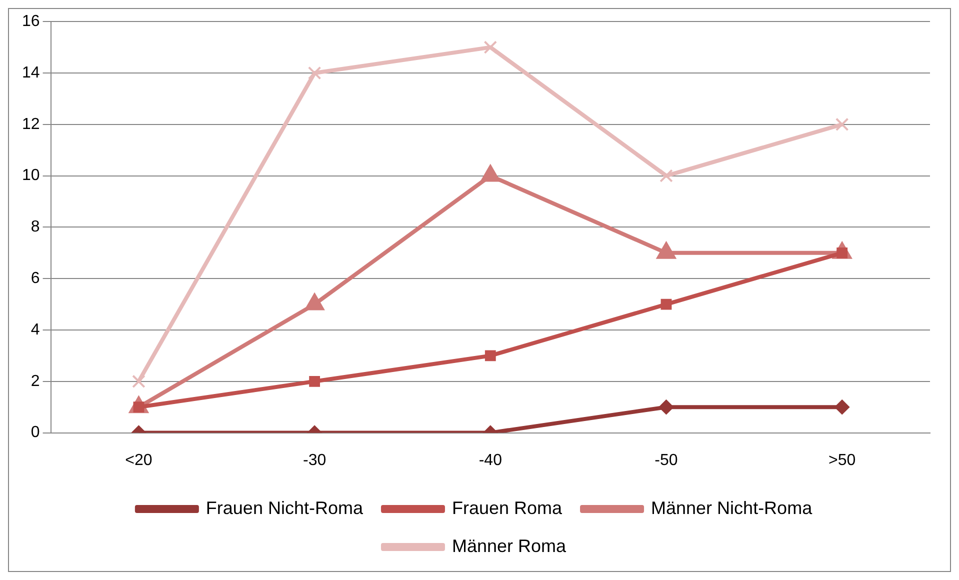 The image size is (959, 580). I want to click on x-tick-label: <20, so click(138, 460).